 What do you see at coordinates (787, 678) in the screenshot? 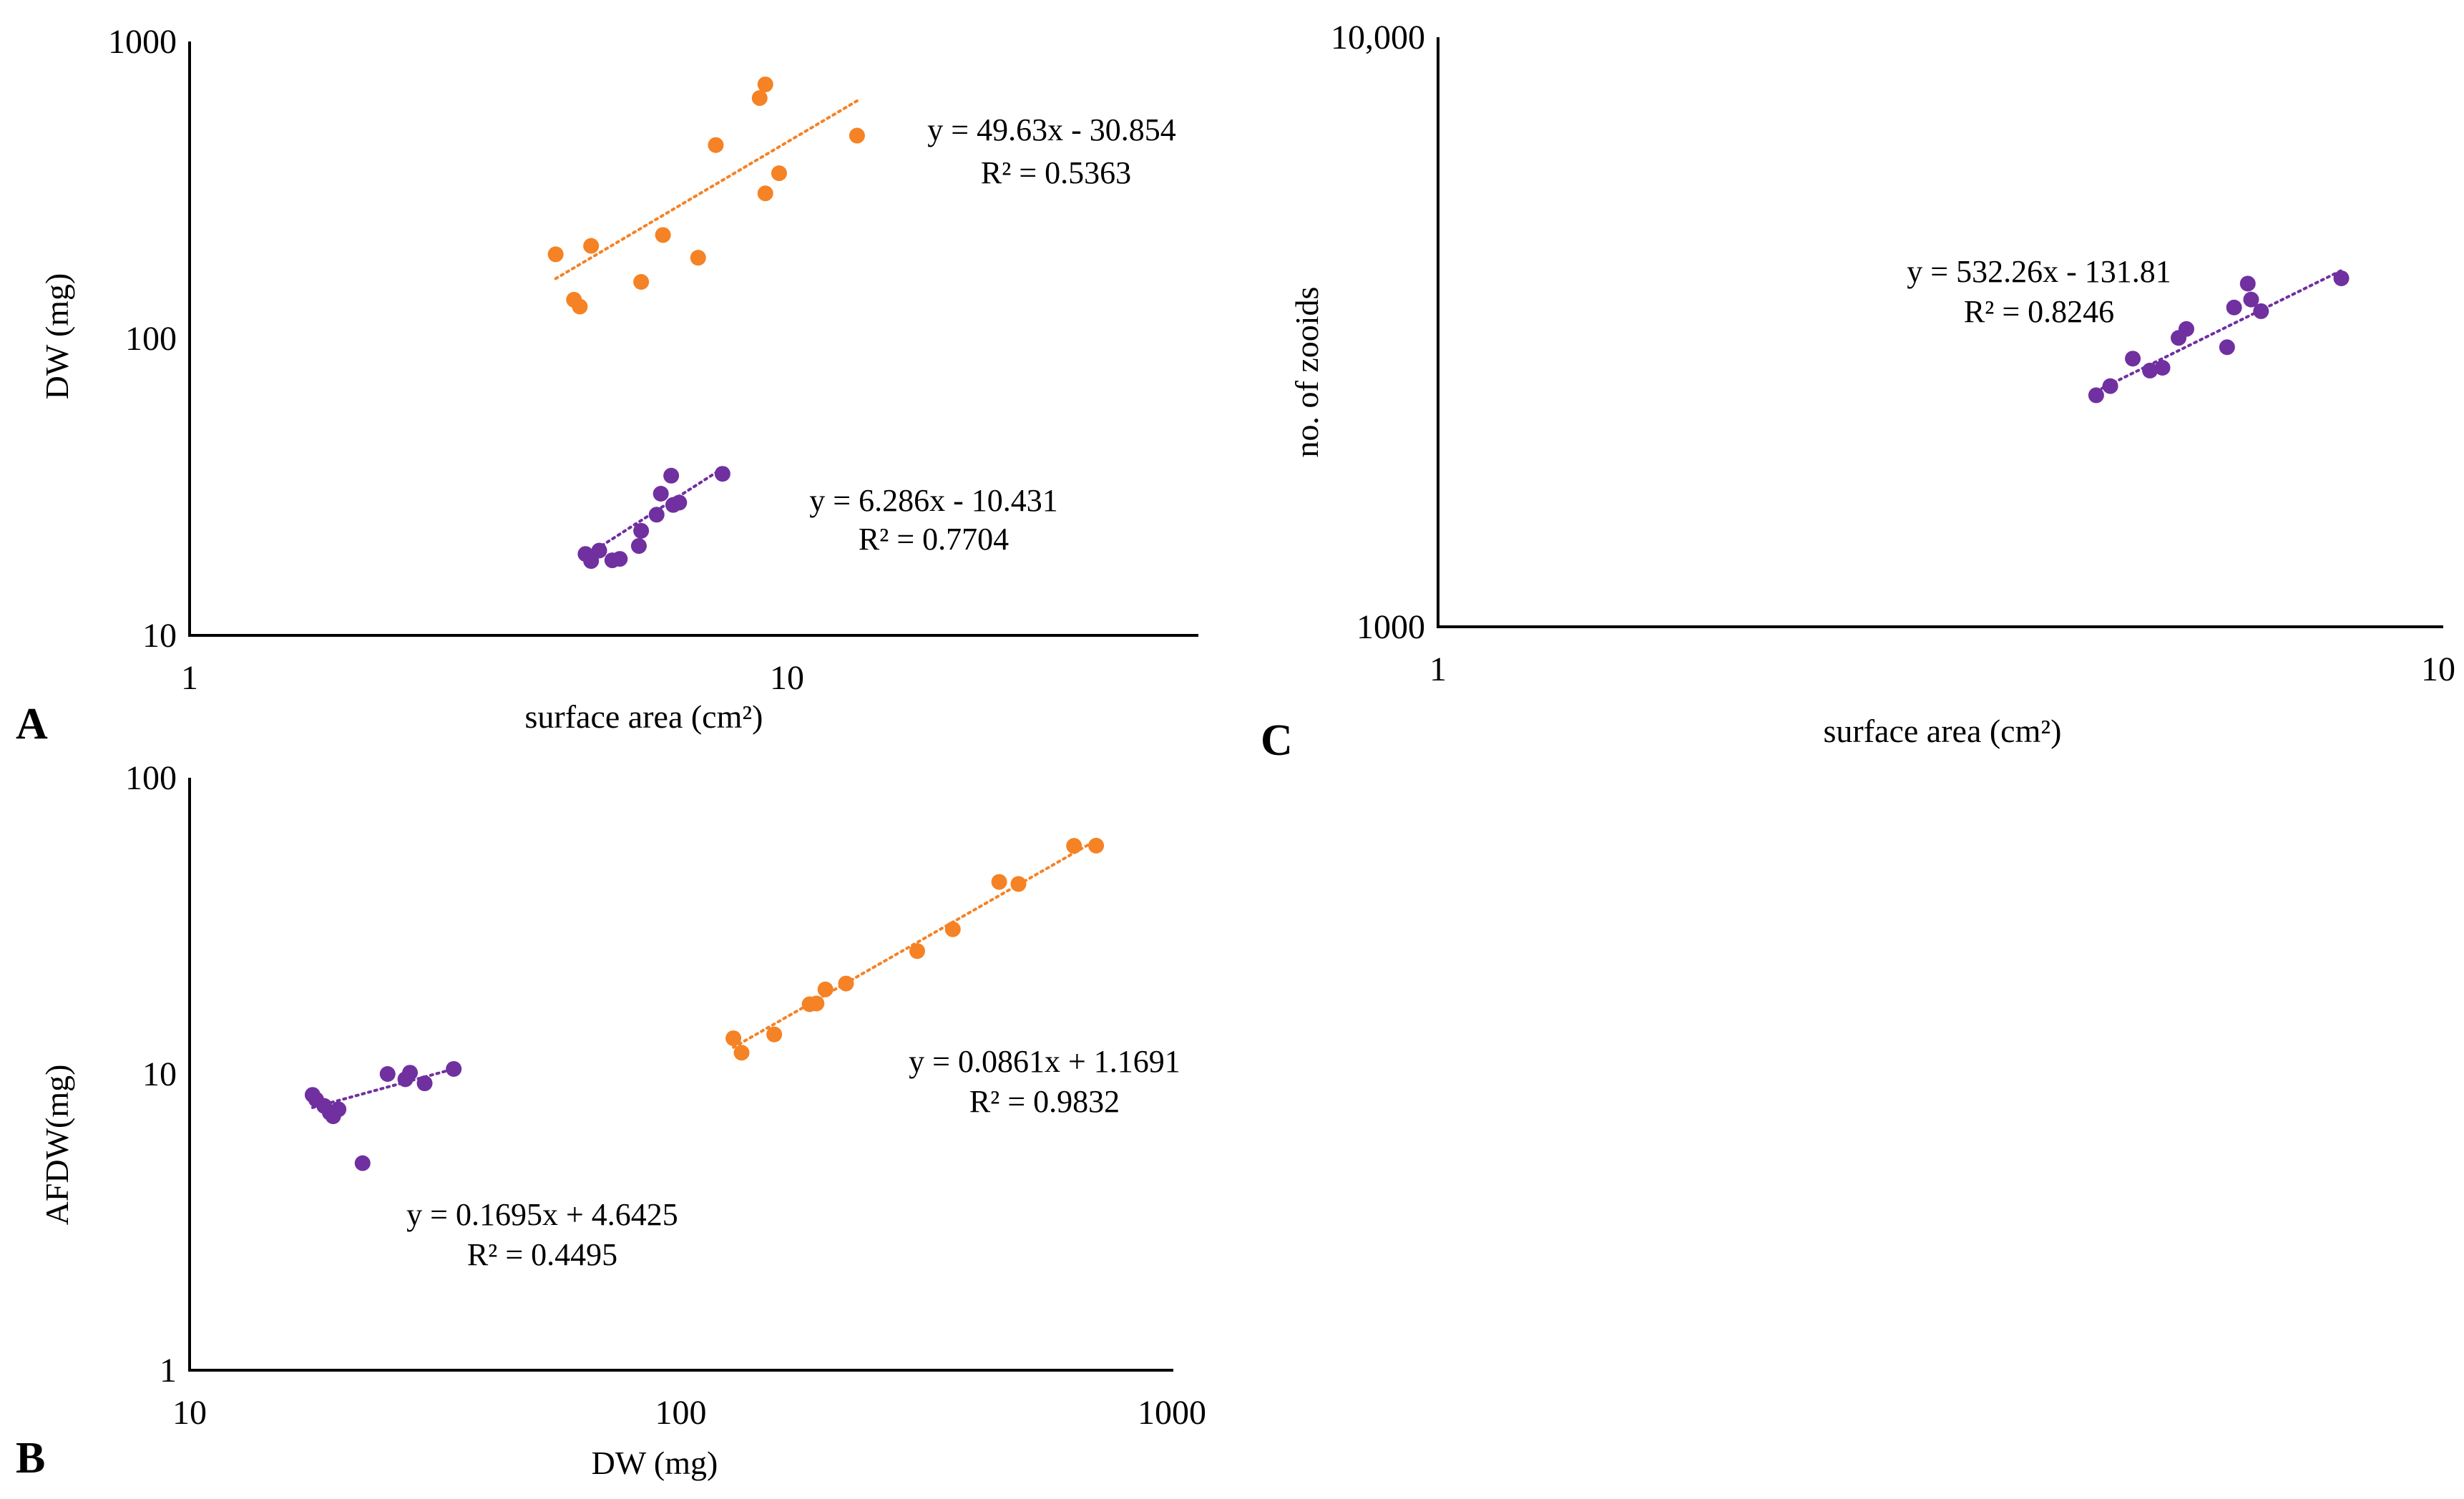
I see `panel-a-x-tick-label: 10` at bounding box center [787, 678].